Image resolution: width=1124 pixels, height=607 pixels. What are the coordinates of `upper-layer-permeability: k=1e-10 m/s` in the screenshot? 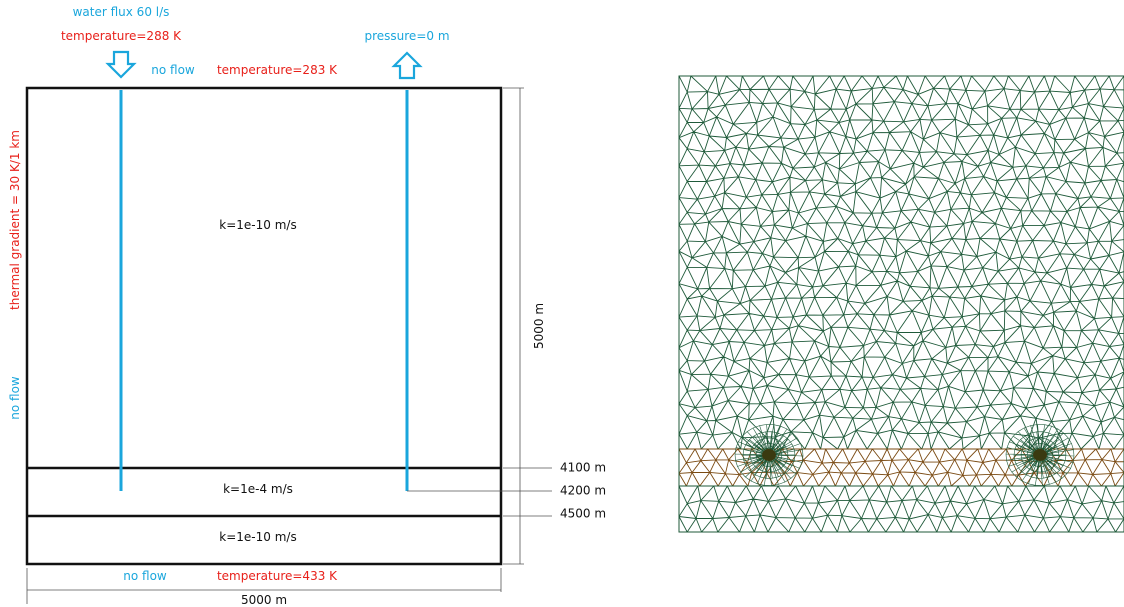 It's located at (257, 225).